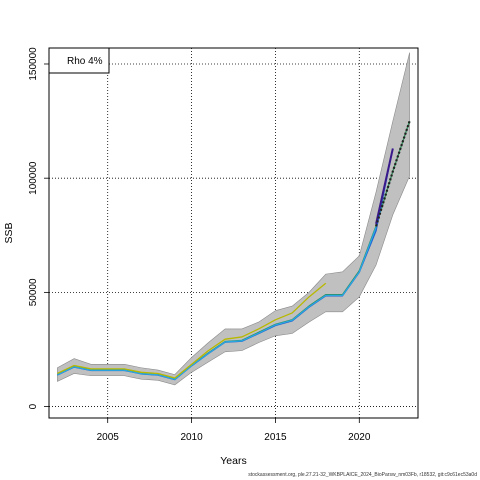 The width and height of the screenshot is (480, 480). I want to click on x-axis-label: Years, so click(233, 461).